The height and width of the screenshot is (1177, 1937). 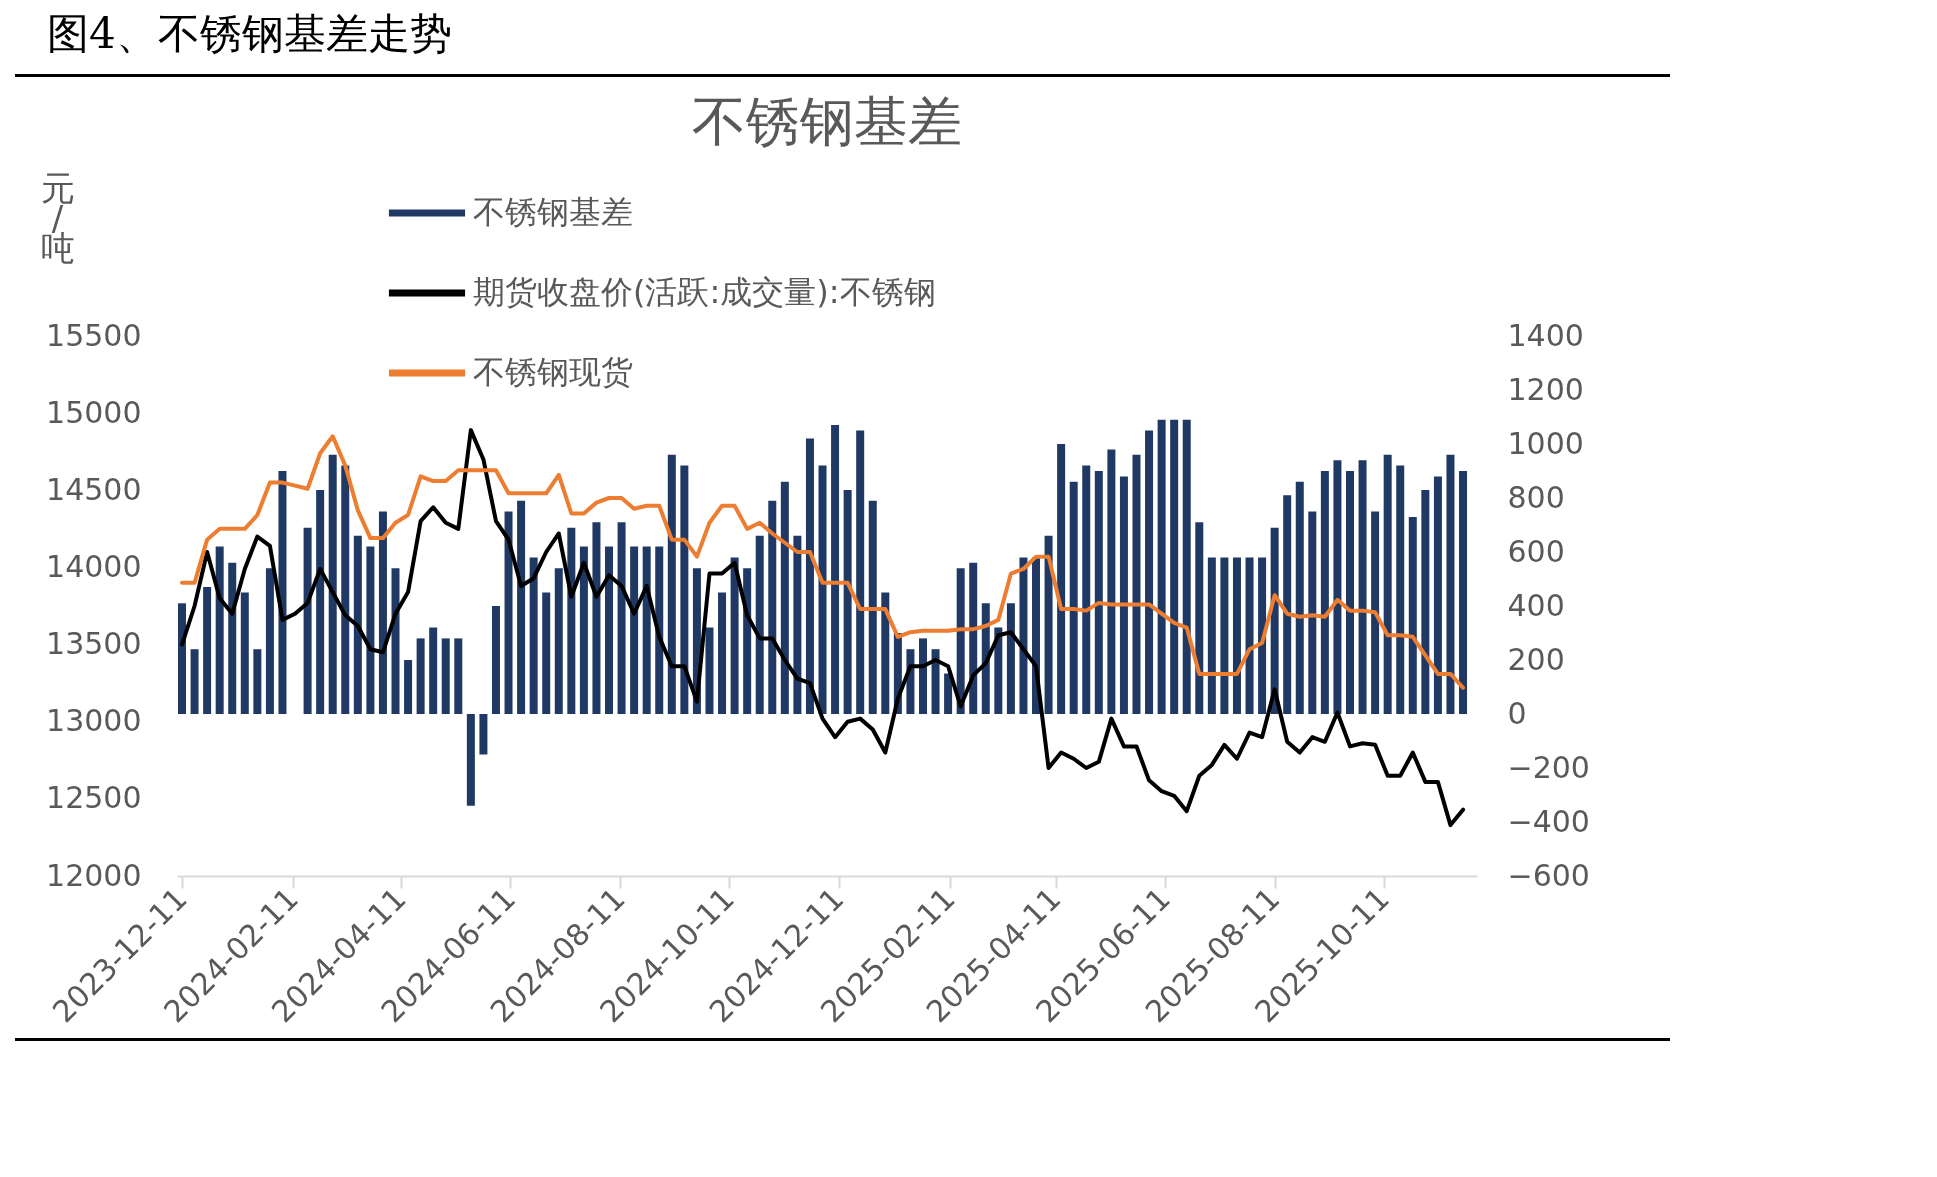 I want to click on y-tick-label: 13000, so click(x=94, y=721).